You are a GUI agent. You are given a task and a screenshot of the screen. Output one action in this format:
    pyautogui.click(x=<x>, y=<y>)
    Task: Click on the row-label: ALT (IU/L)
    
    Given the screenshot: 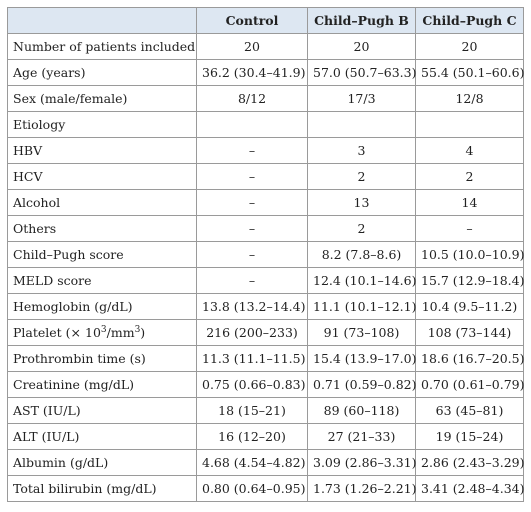 What is the action you would take?
    pyautogui.click(x=102, y=436)
    